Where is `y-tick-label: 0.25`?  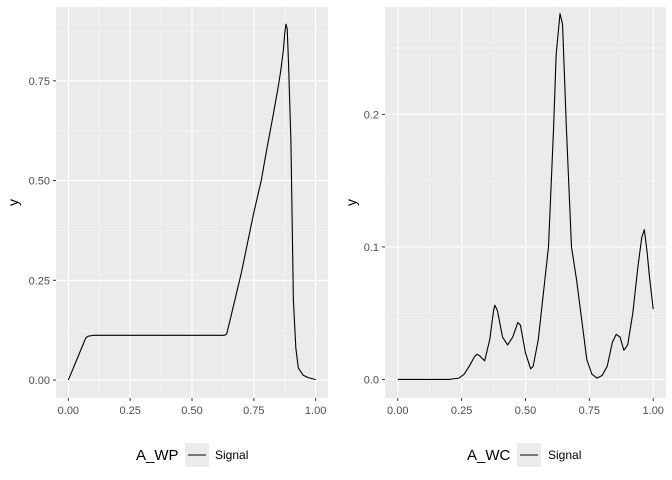
y-tick-label: 0.25 is located at coordinates (39, 281).